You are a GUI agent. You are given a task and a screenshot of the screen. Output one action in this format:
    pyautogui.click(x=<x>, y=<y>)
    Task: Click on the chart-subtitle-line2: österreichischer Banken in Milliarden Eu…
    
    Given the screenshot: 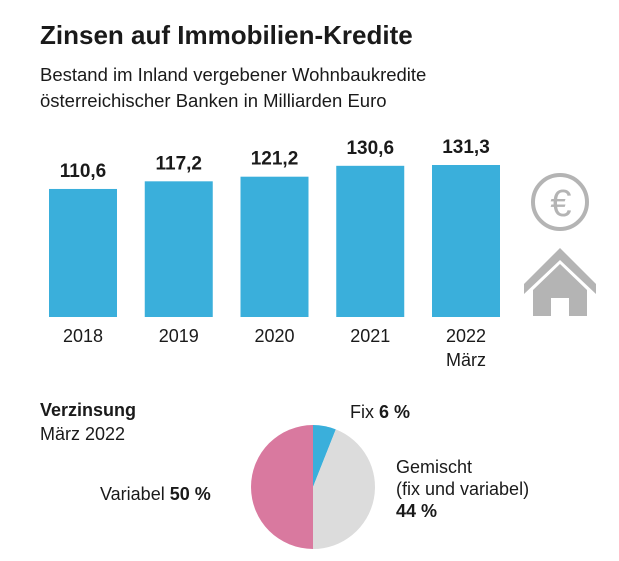 What is the action you would take?
    pyautogui.click(x=213, y=100)
    